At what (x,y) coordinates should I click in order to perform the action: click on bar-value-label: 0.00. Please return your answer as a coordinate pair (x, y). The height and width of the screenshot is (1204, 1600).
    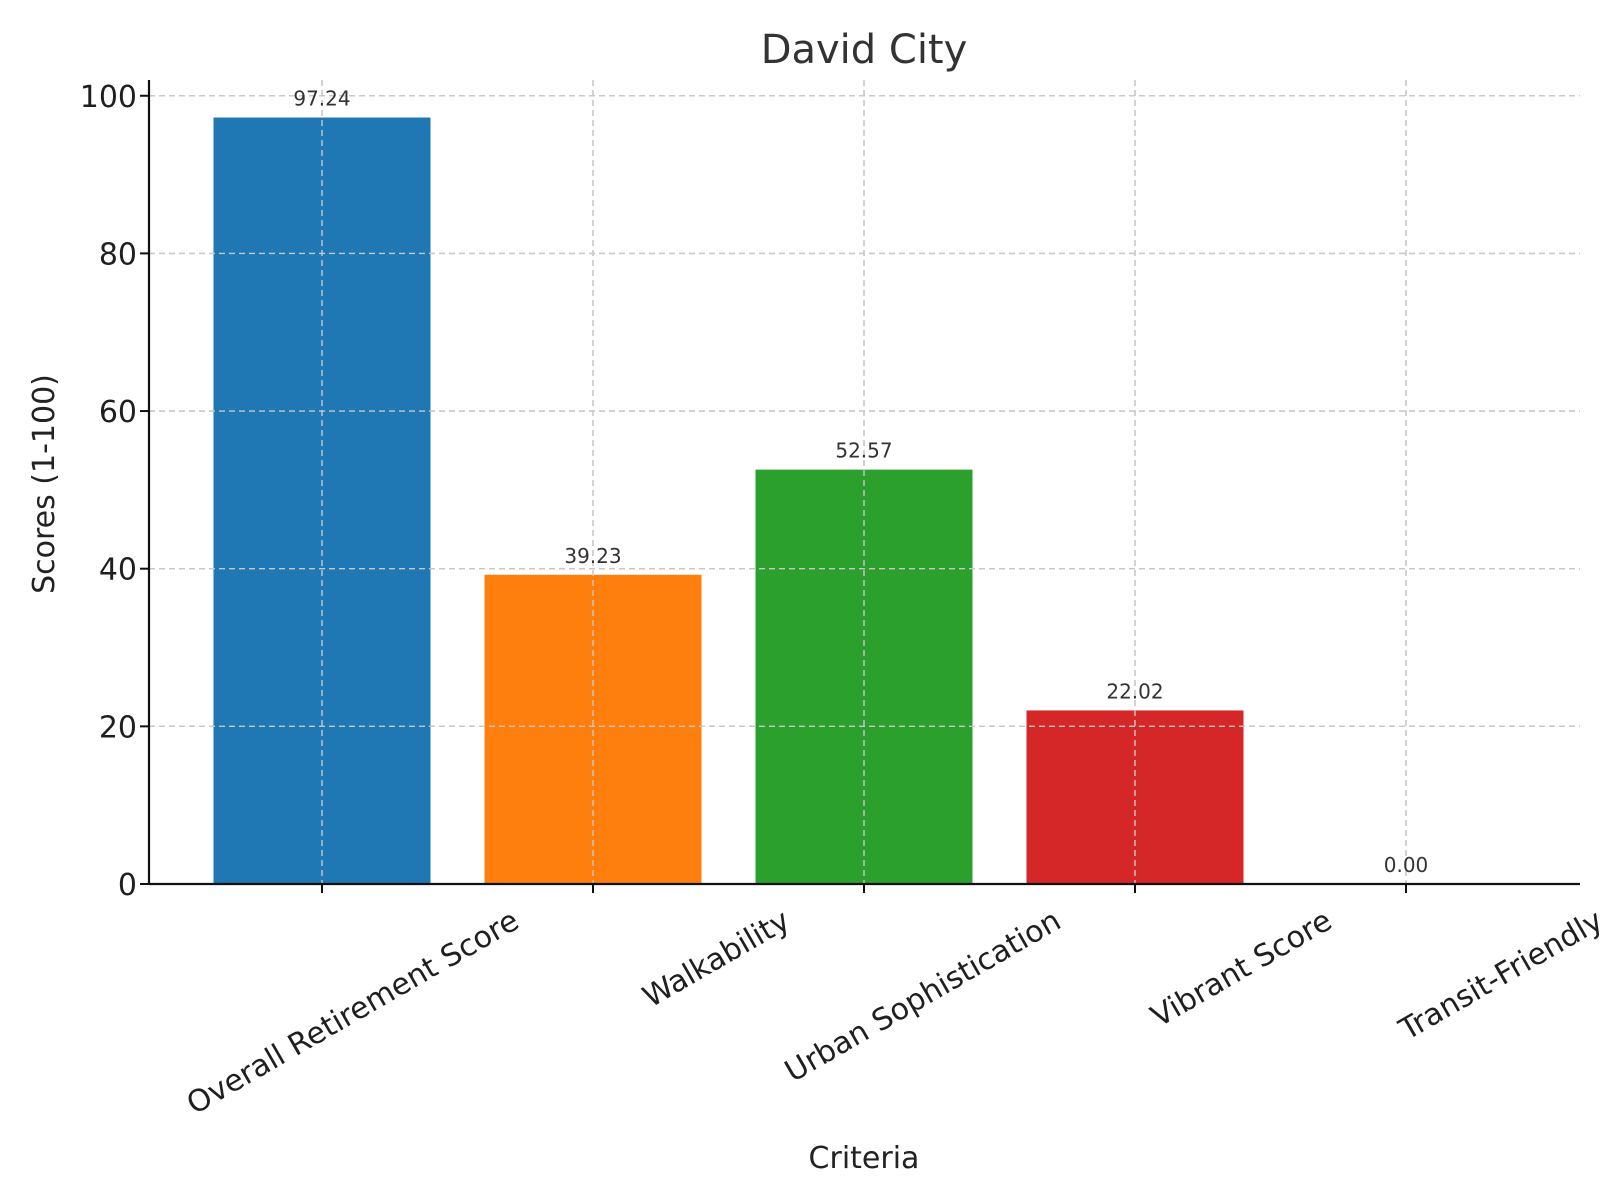
    Looking at the image, I should click on (1406, 865).